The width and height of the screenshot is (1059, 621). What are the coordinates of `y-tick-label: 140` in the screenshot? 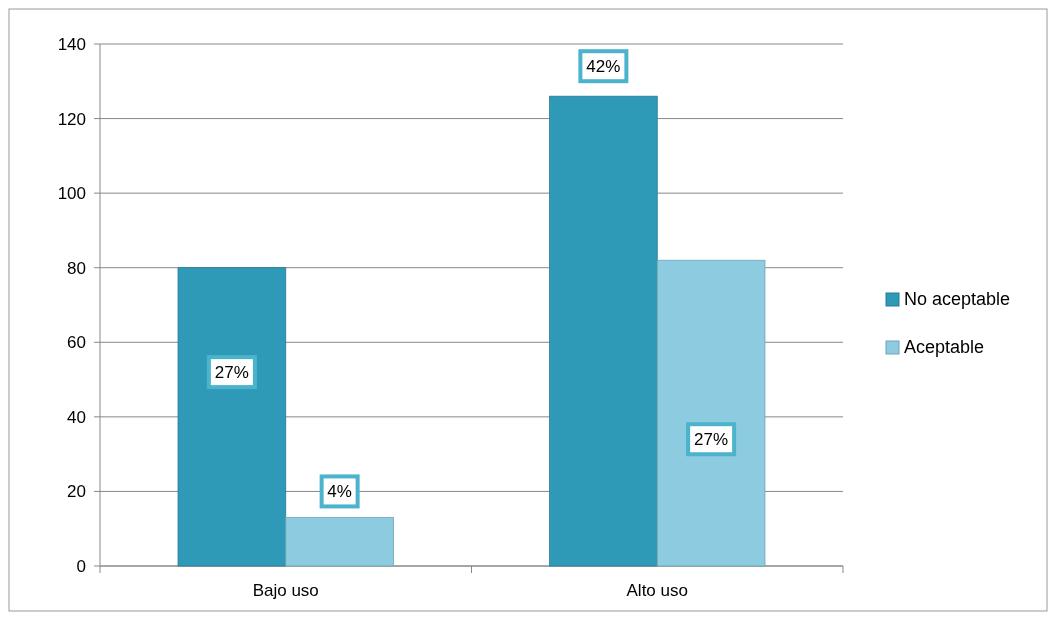 It's located at (71, 44).